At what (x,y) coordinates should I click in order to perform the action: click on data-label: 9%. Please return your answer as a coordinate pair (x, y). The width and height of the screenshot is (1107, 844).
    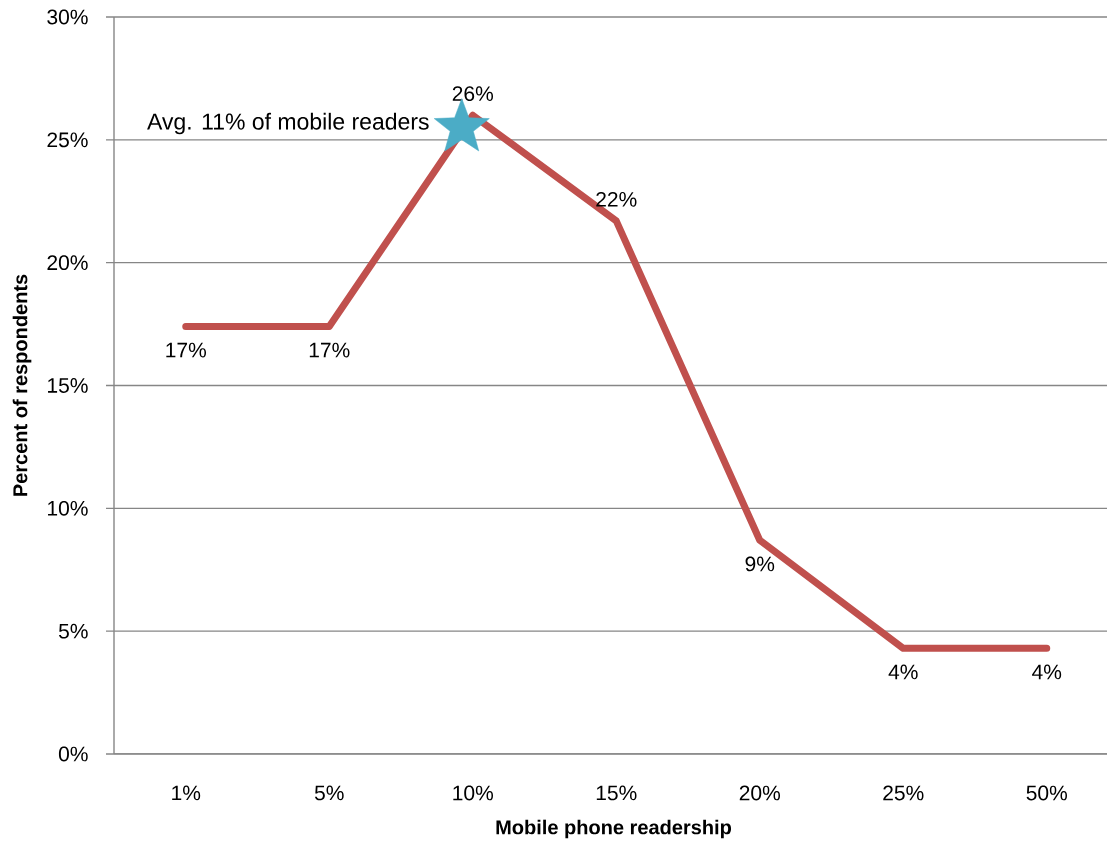
    Looking at the image, I should click on (760, 564).